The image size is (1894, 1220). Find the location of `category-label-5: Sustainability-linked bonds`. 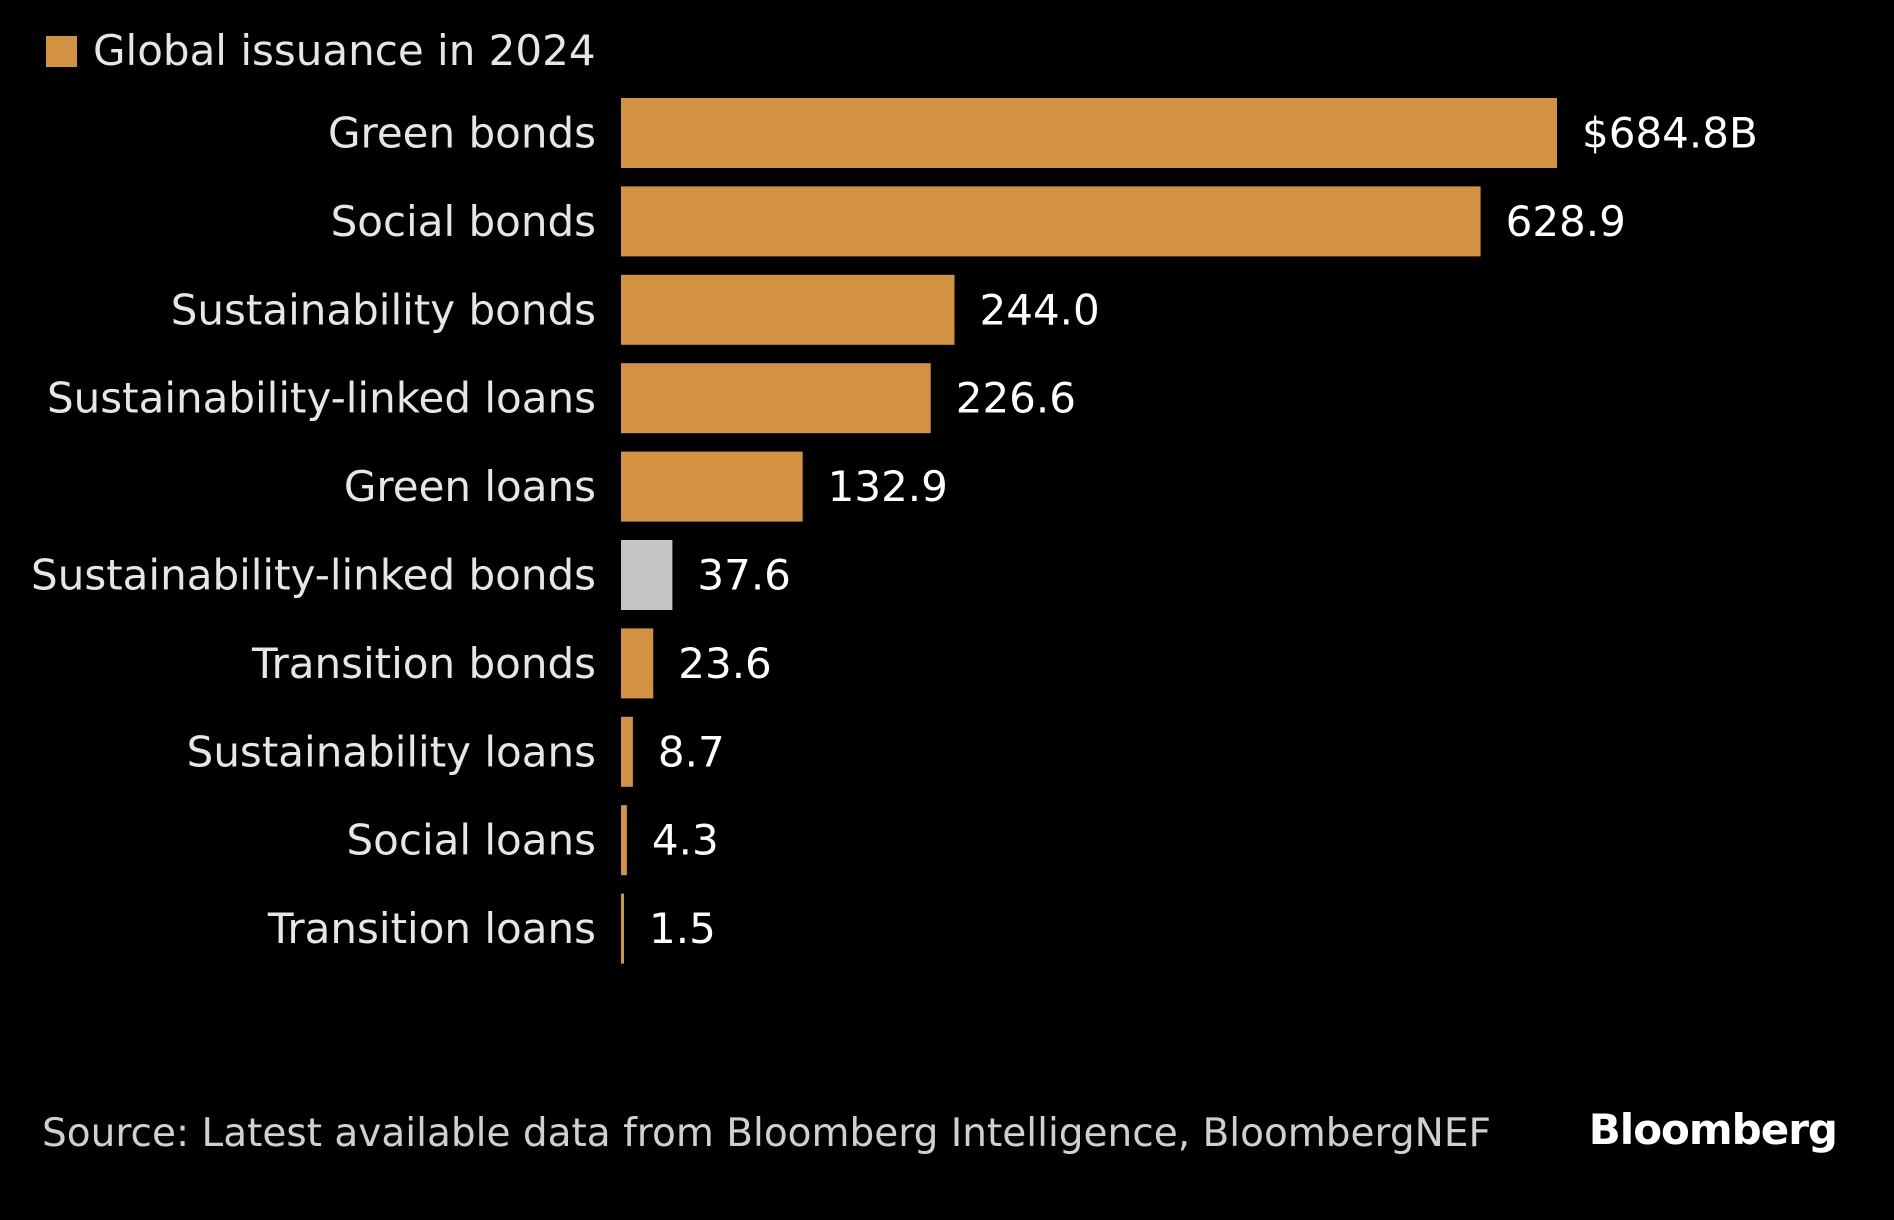

category-label-5: Sustainability-linked bonds is located at coordinates (313, 575).